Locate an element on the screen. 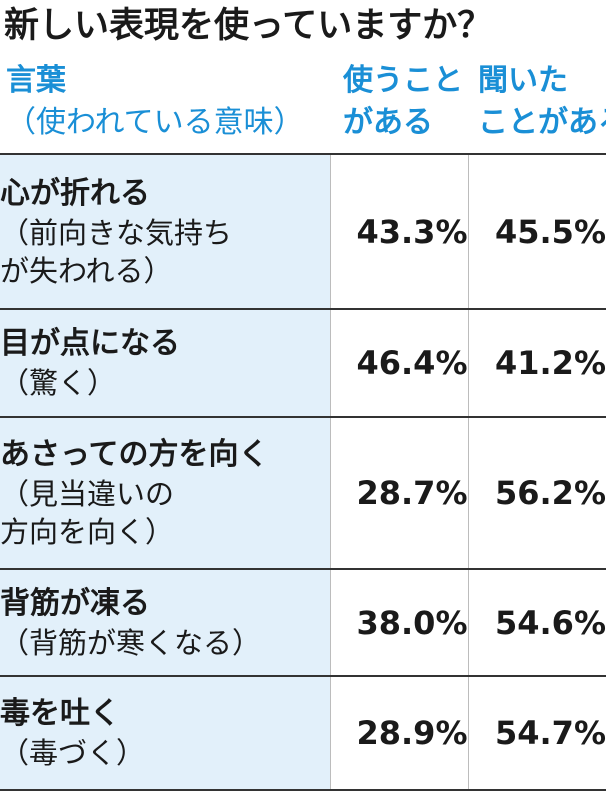 This screenshot has width=606, height=799. row-meaning: （背筋が寒くなる） is located at coordinates (131, 642).